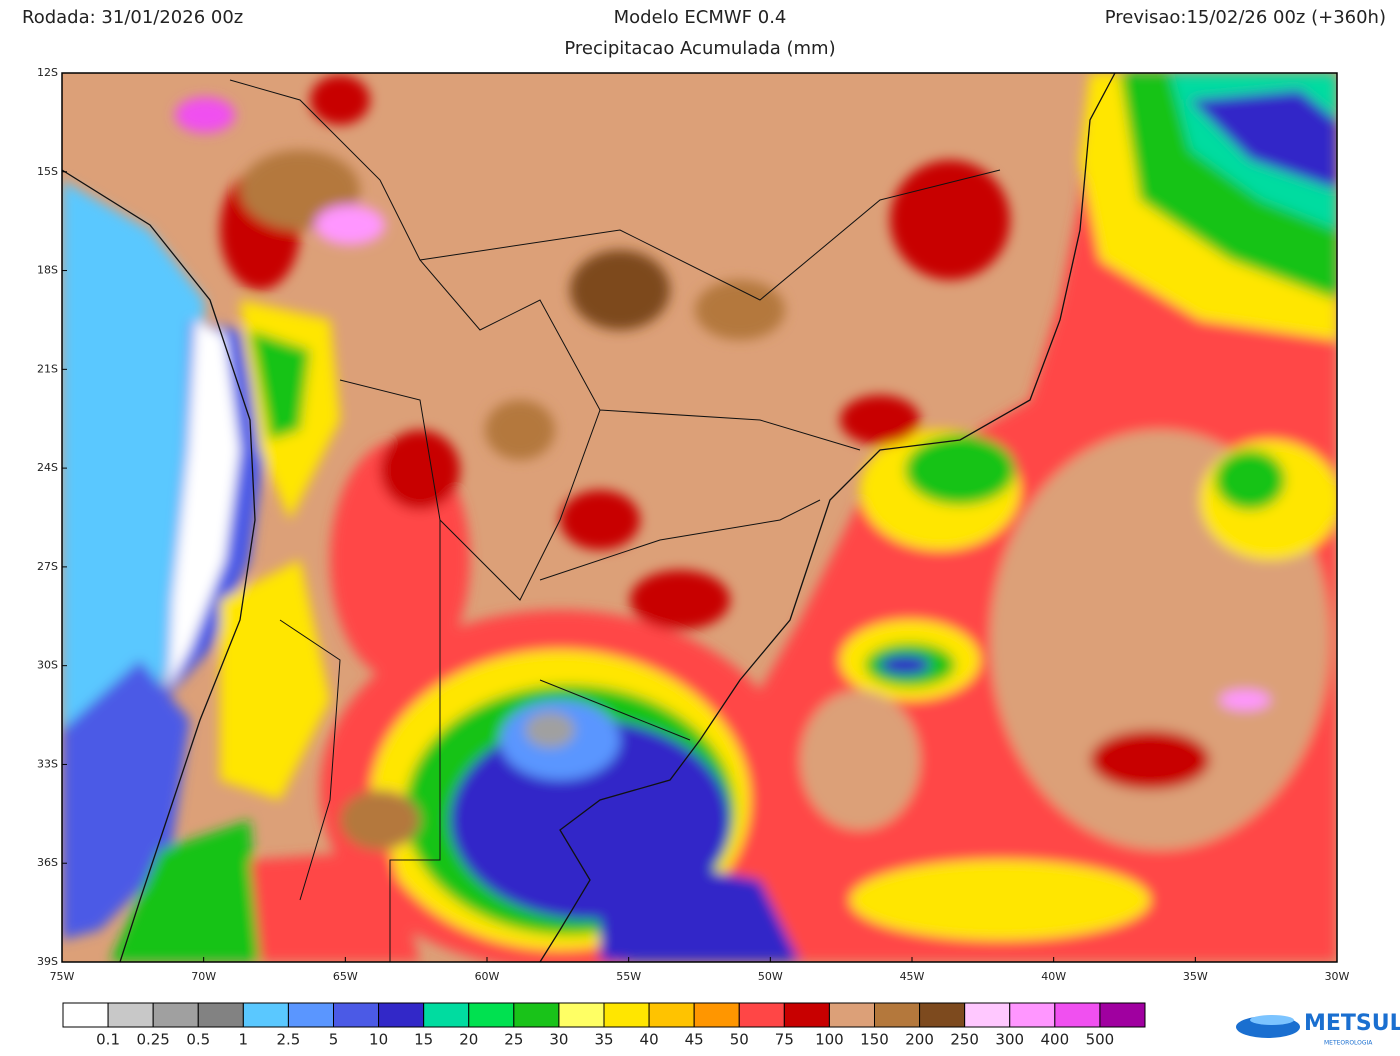 The image size is (1400, 1056). What do you see at coordinates (1348, 1043) in the screenshot?
I see `logo-tagline: METEOROLOGIA` at bounding box center [1348, 1043].